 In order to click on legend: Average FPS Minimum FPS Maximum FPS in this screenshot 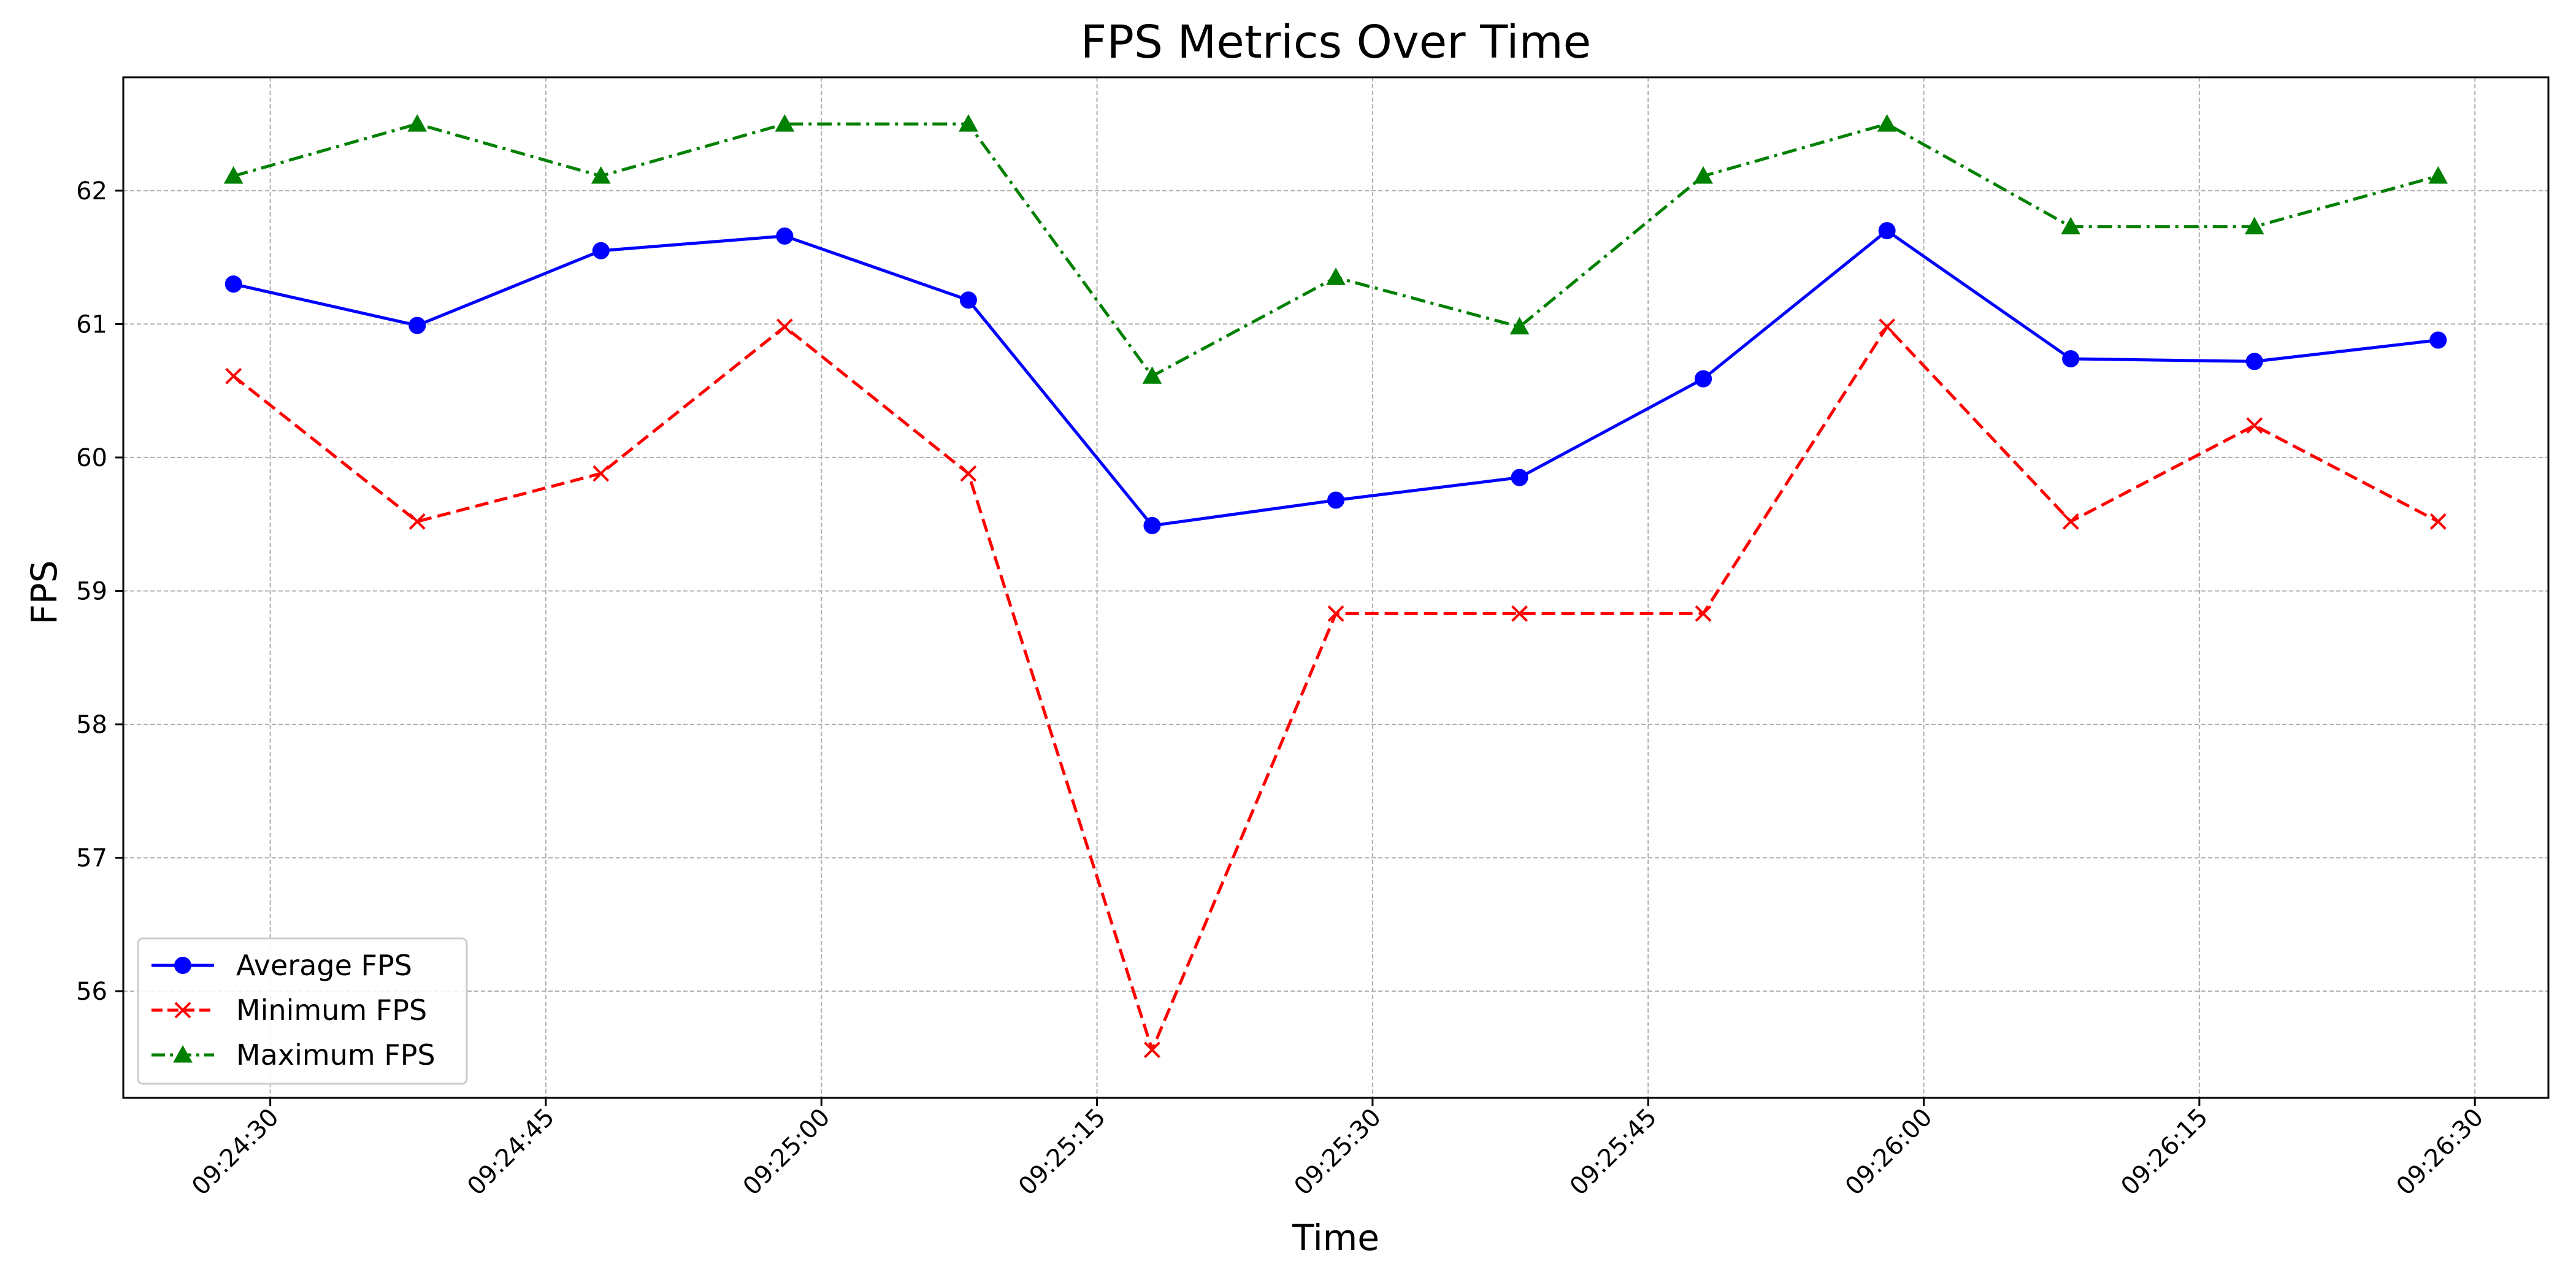, I will do `click(302, 1011)`.